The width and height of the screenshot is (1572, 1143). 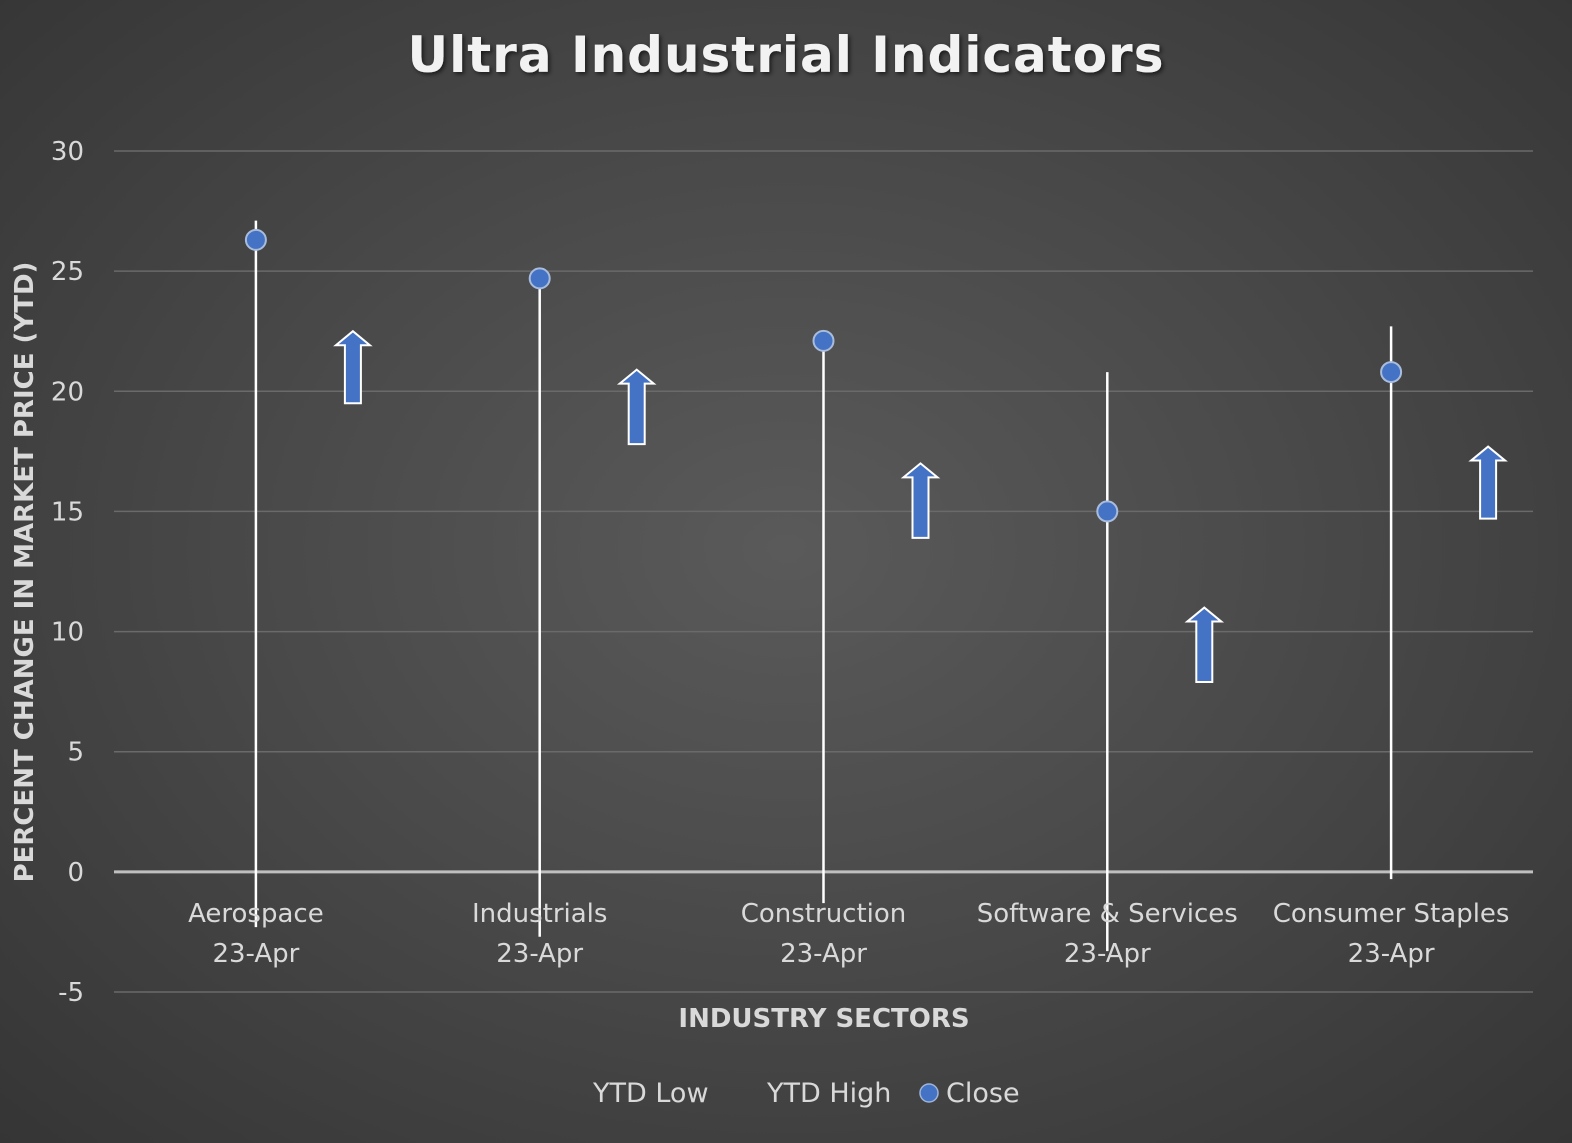 What do you see at coordinates (71, 993) in the screenshot?
I see `y-tick-label: -5` at bounding box center [71, 993].